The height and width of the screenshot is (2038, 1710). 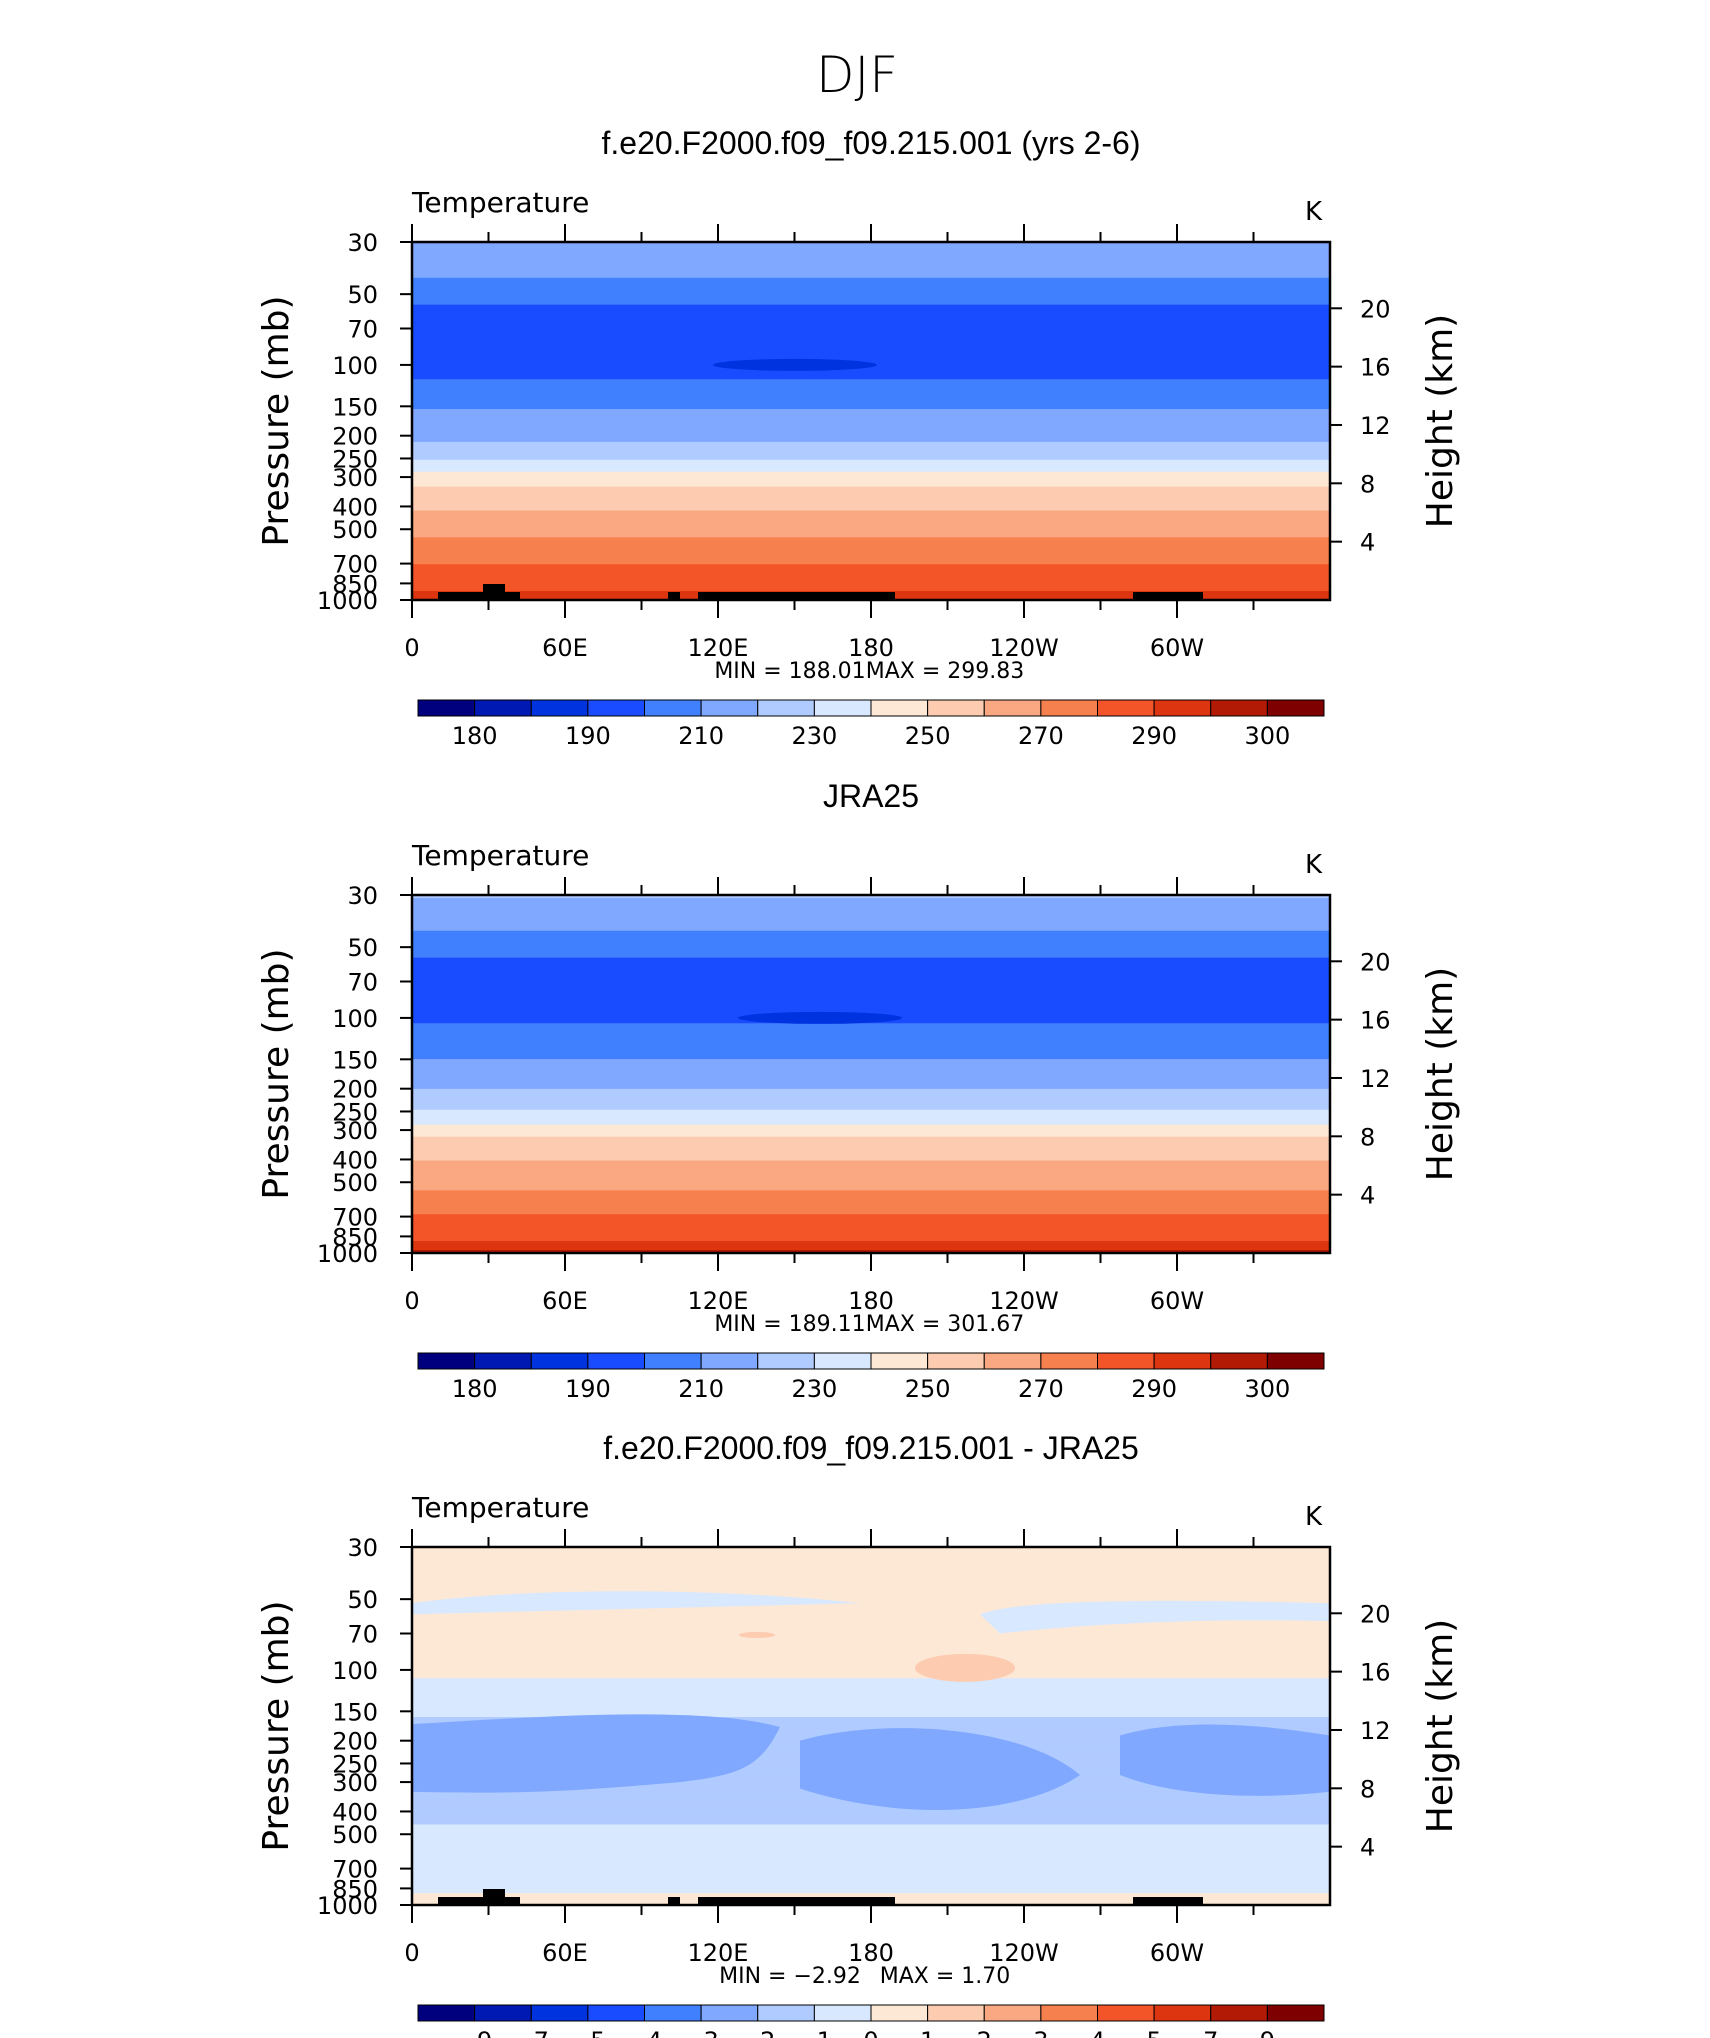 What do you see at coordinates (789, 1324) in the screenshot?
I see `min-label: MIN = 189.11` at bounding box center [789, 1324].